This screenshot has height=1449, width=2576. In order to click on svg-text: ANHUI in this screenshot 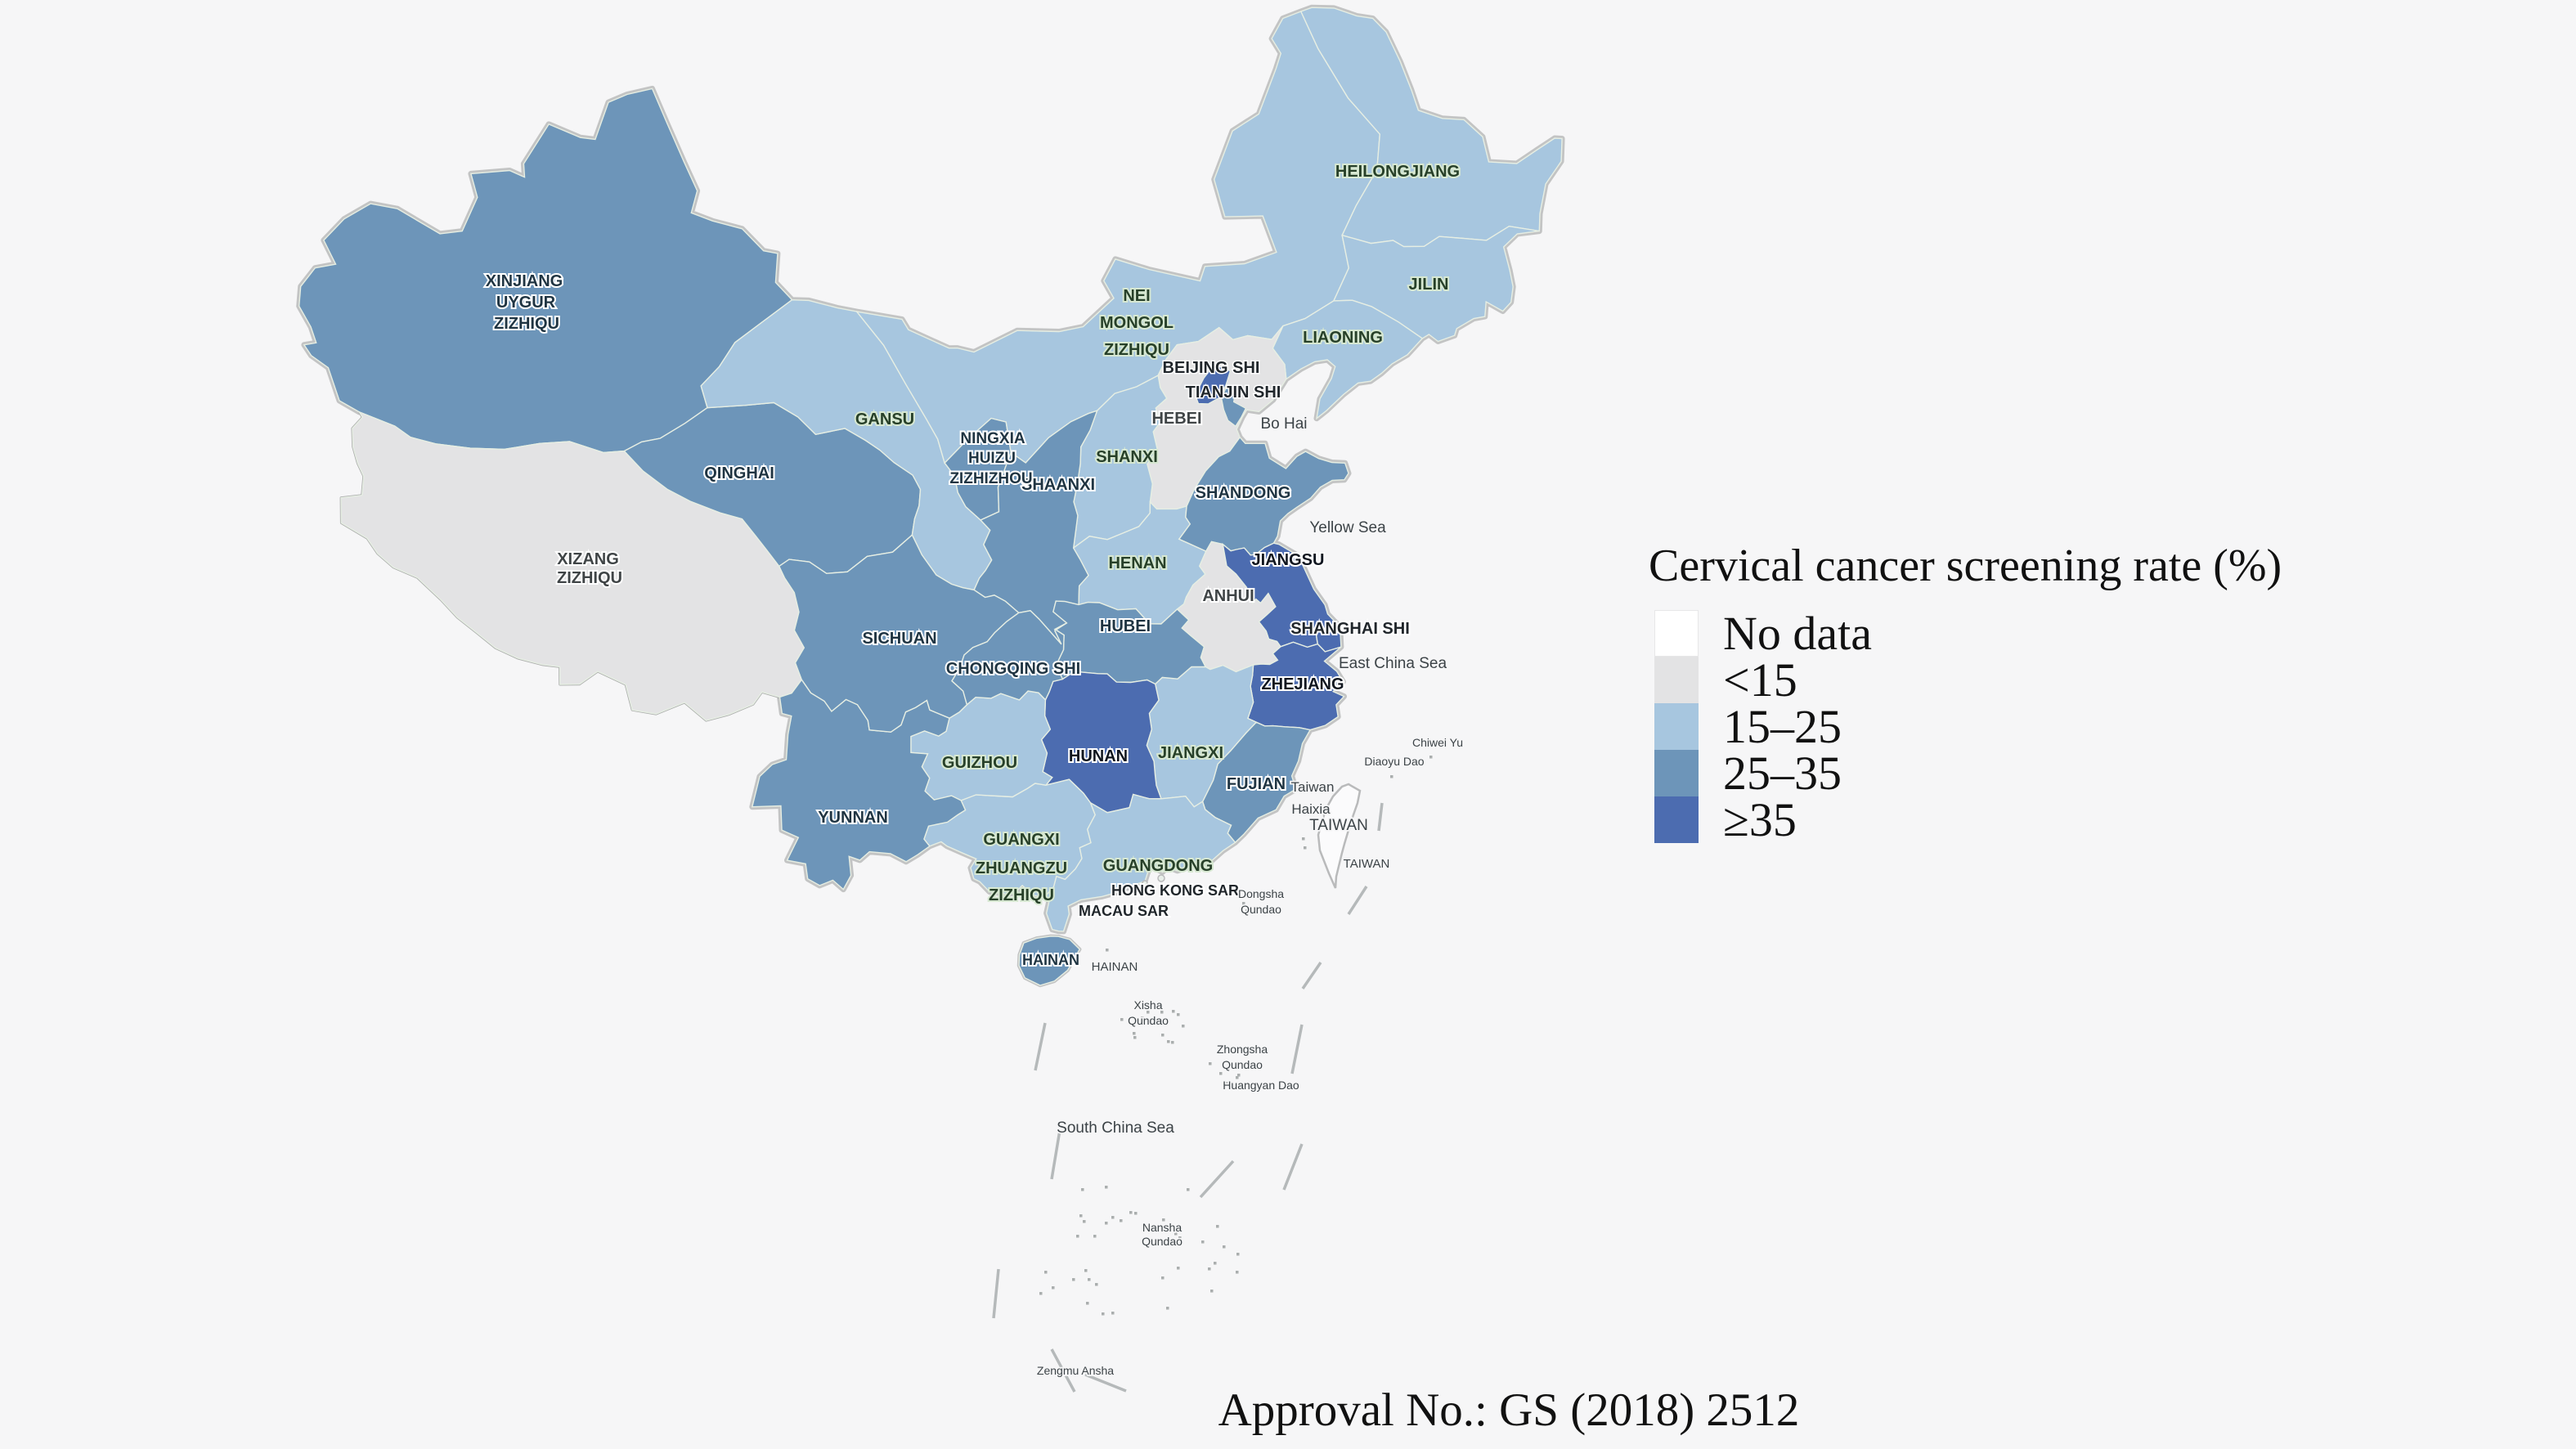, I will do `click(1228, 596)`.